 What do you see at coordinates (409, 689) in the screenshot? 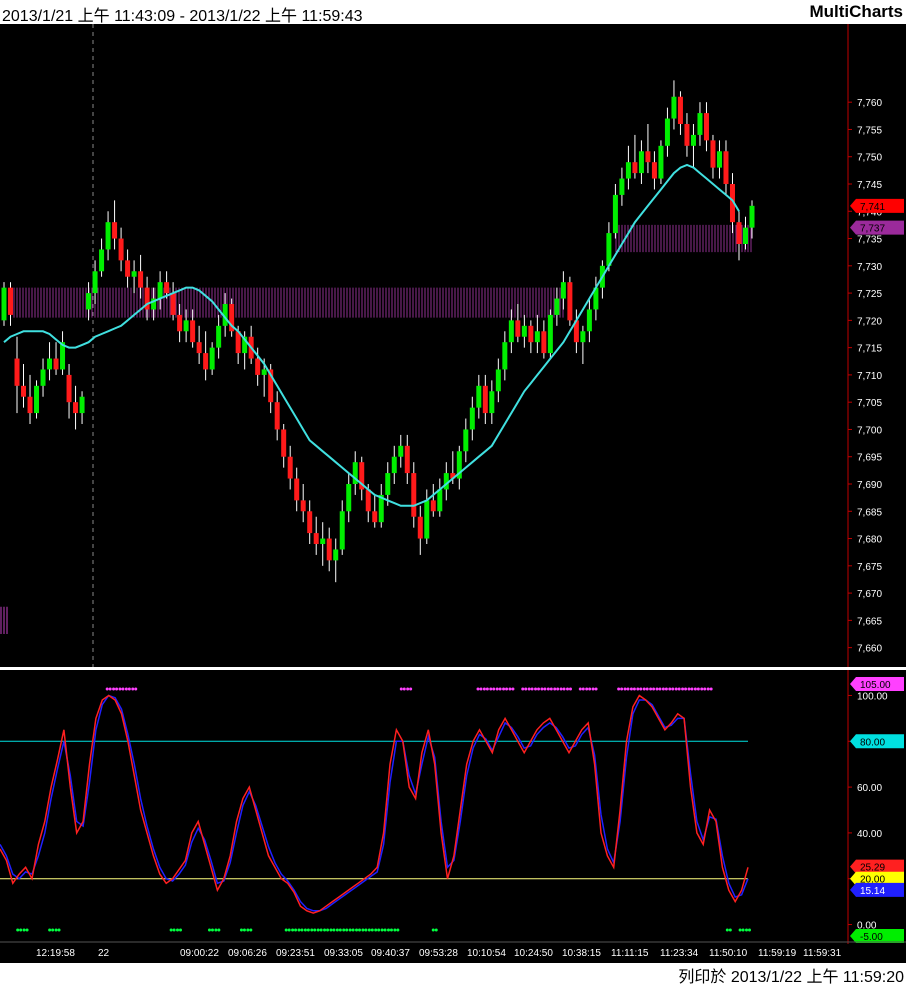
I see `signal-dots-top` at bounding box center [409, 689].